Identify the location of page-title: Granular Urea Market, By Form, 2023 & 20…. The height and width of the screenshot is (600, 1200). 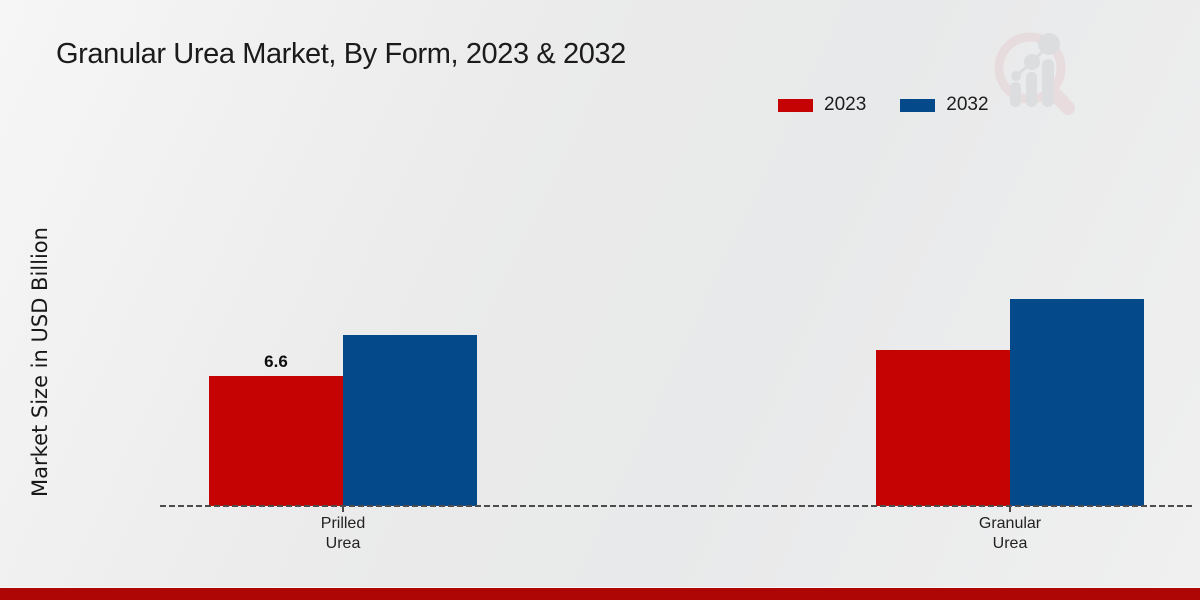
(341, 54).